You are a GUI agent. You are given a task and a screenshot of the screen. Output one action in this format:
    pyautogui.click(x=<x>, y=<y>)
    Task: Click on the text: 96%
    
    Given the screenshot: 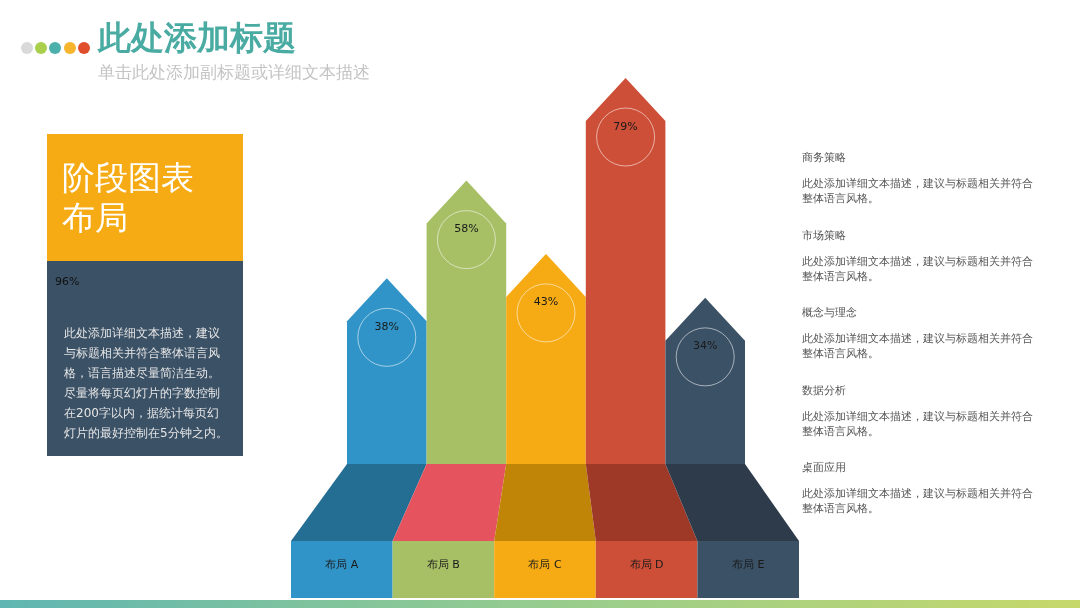 What is the action you would take?
    pyautogui.click(x=67, y=282)
    